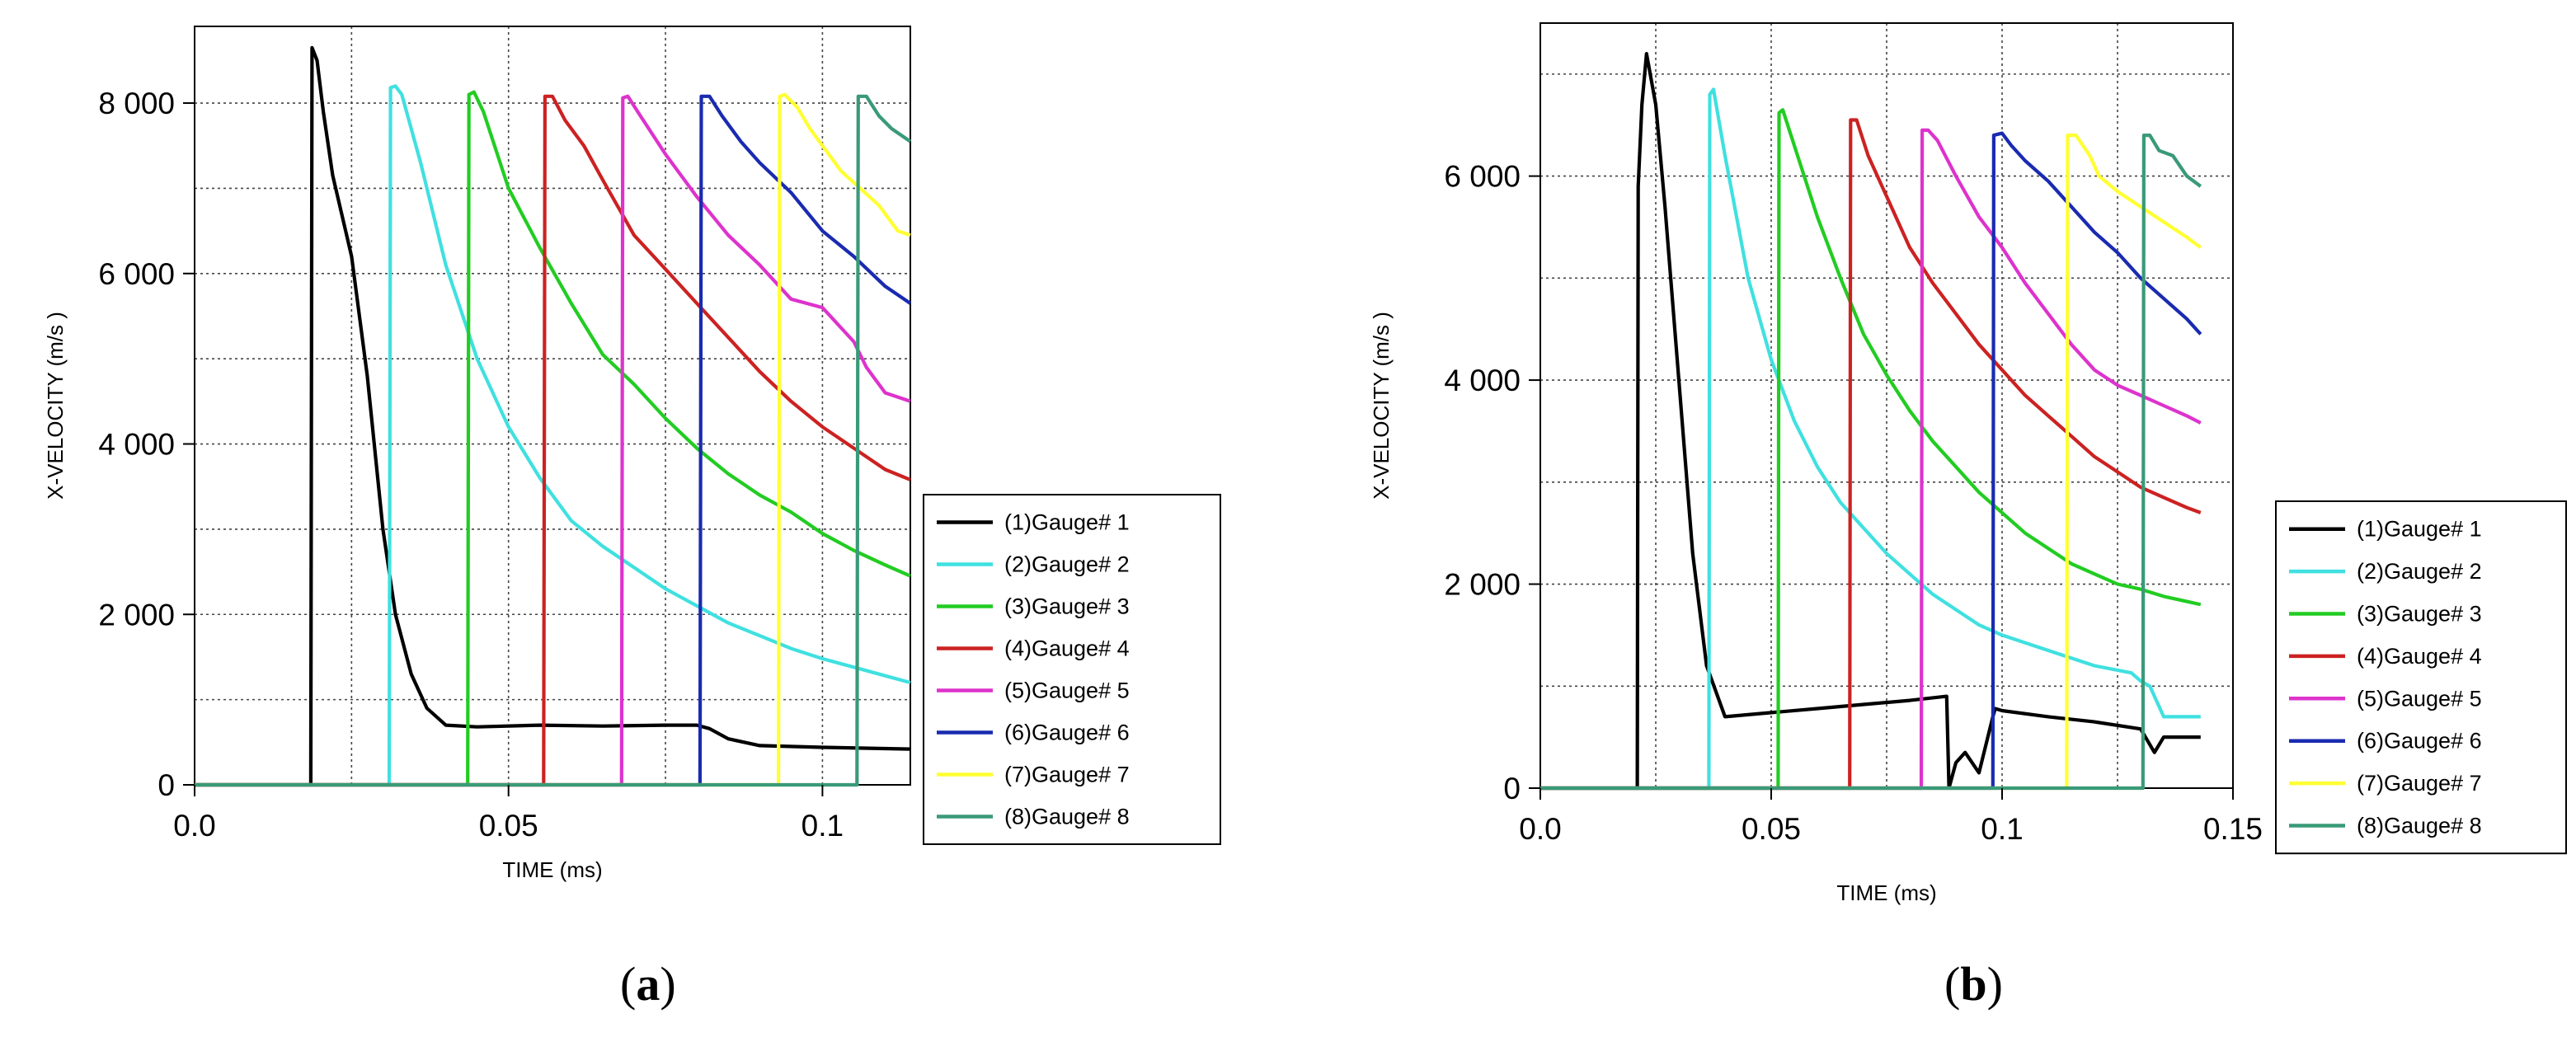  Describe the element at coordinates (1973, 984) in the screenshot. I see `panel-label-b: (b)` at that location.